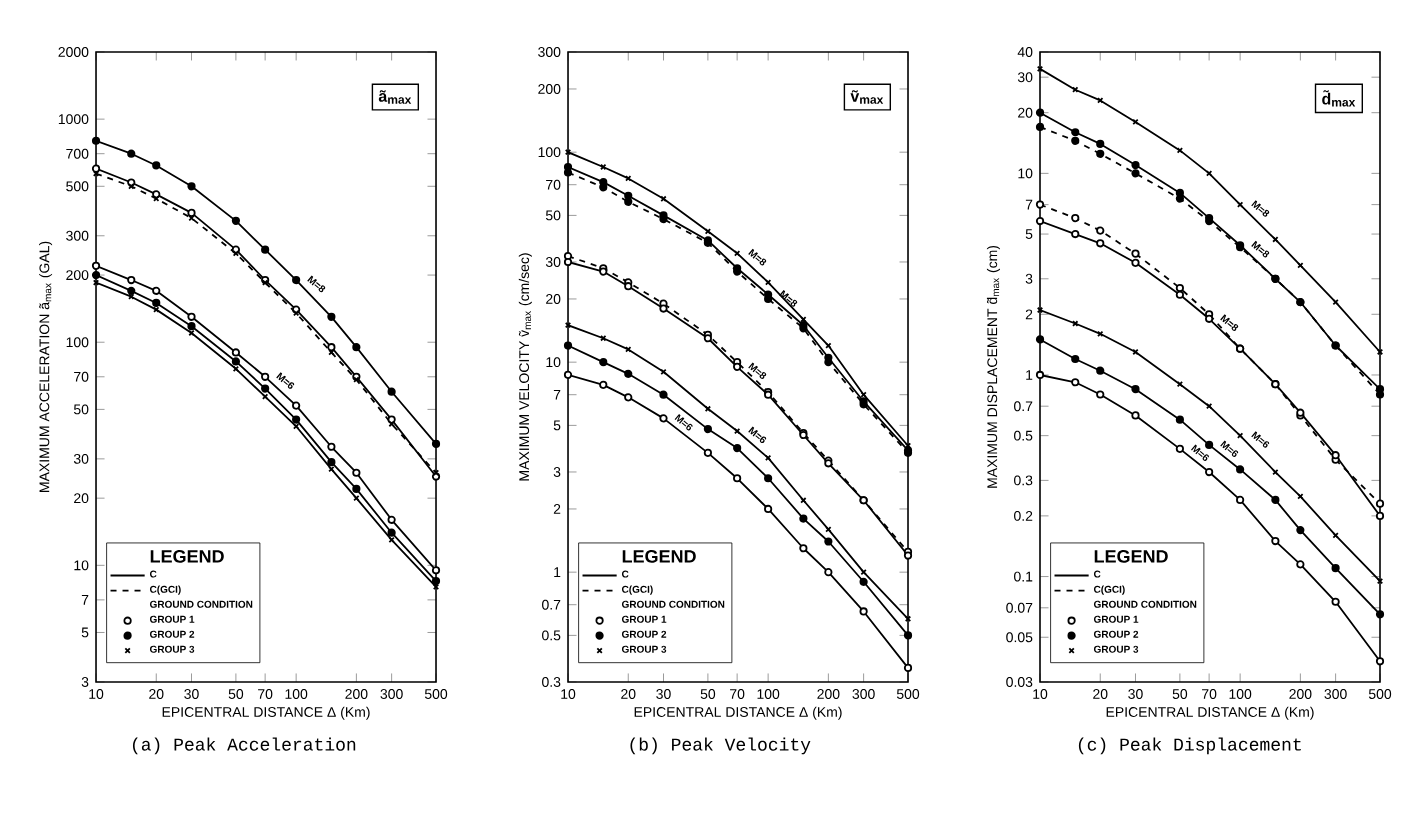  What do you see at coordinates (395, 97) in the screenshot?
I see `text: ã$_{max}$` at bounding box center [395, 97].